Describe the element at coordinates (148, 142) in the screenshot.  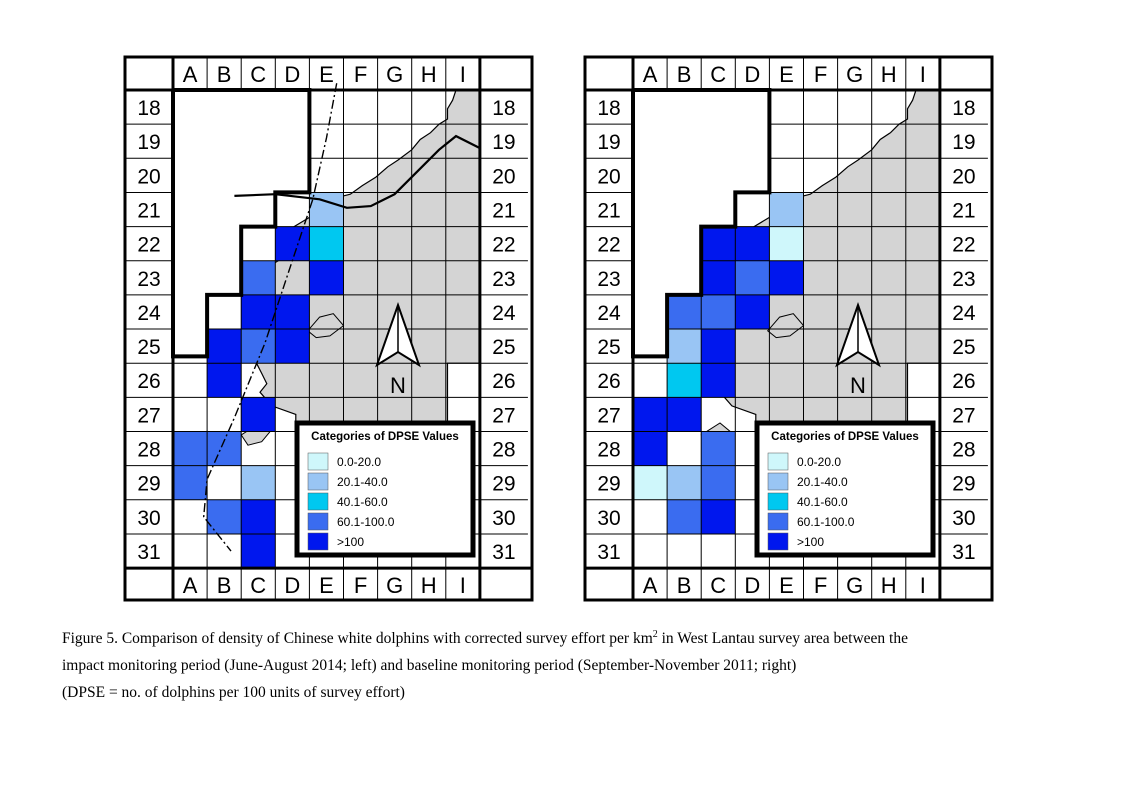
I see `left-row-label-left-19: 19` at that location.